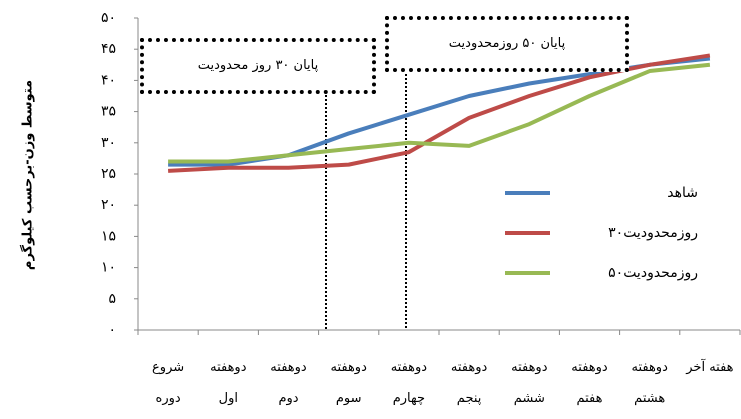 Image resolution: width=741 pixels, height=419 pixels. What do you see at coordinates (108, 236) in the screenshot?
I see `y-tick-label: ۱۵` at bounding box center [108, 236].